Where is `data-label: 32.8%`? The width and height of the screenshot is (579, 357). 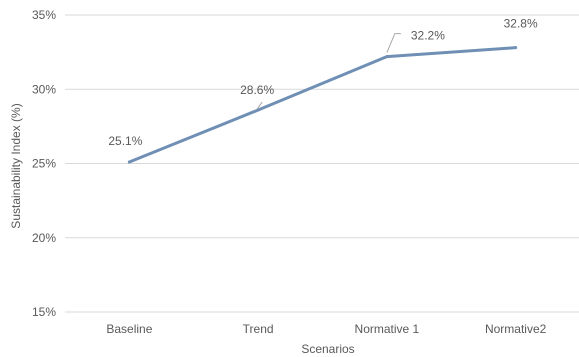 data-label: 32.8% is located at coordinates (521, 24).